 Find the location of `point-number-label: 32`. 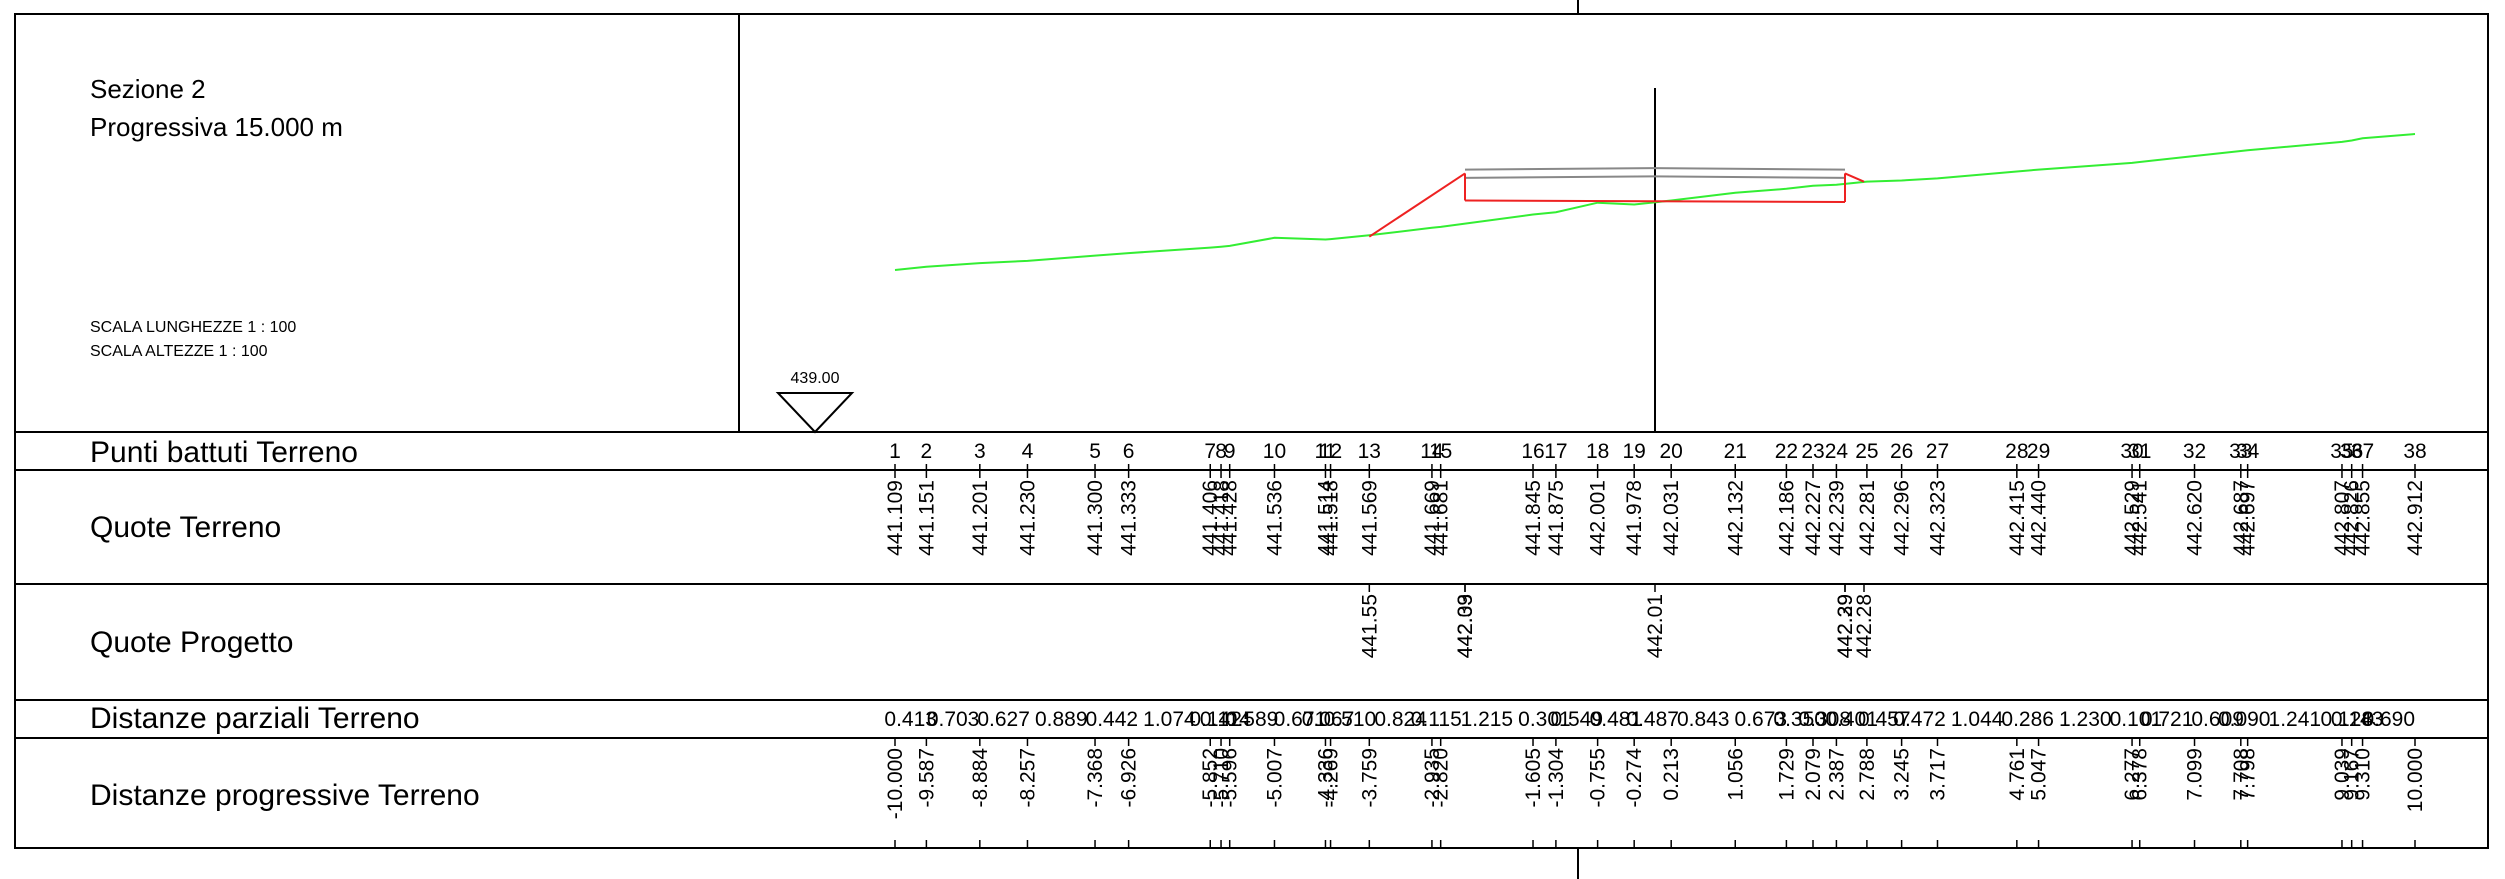

point-number-label: 32 is located at coordinates (2194, 451).